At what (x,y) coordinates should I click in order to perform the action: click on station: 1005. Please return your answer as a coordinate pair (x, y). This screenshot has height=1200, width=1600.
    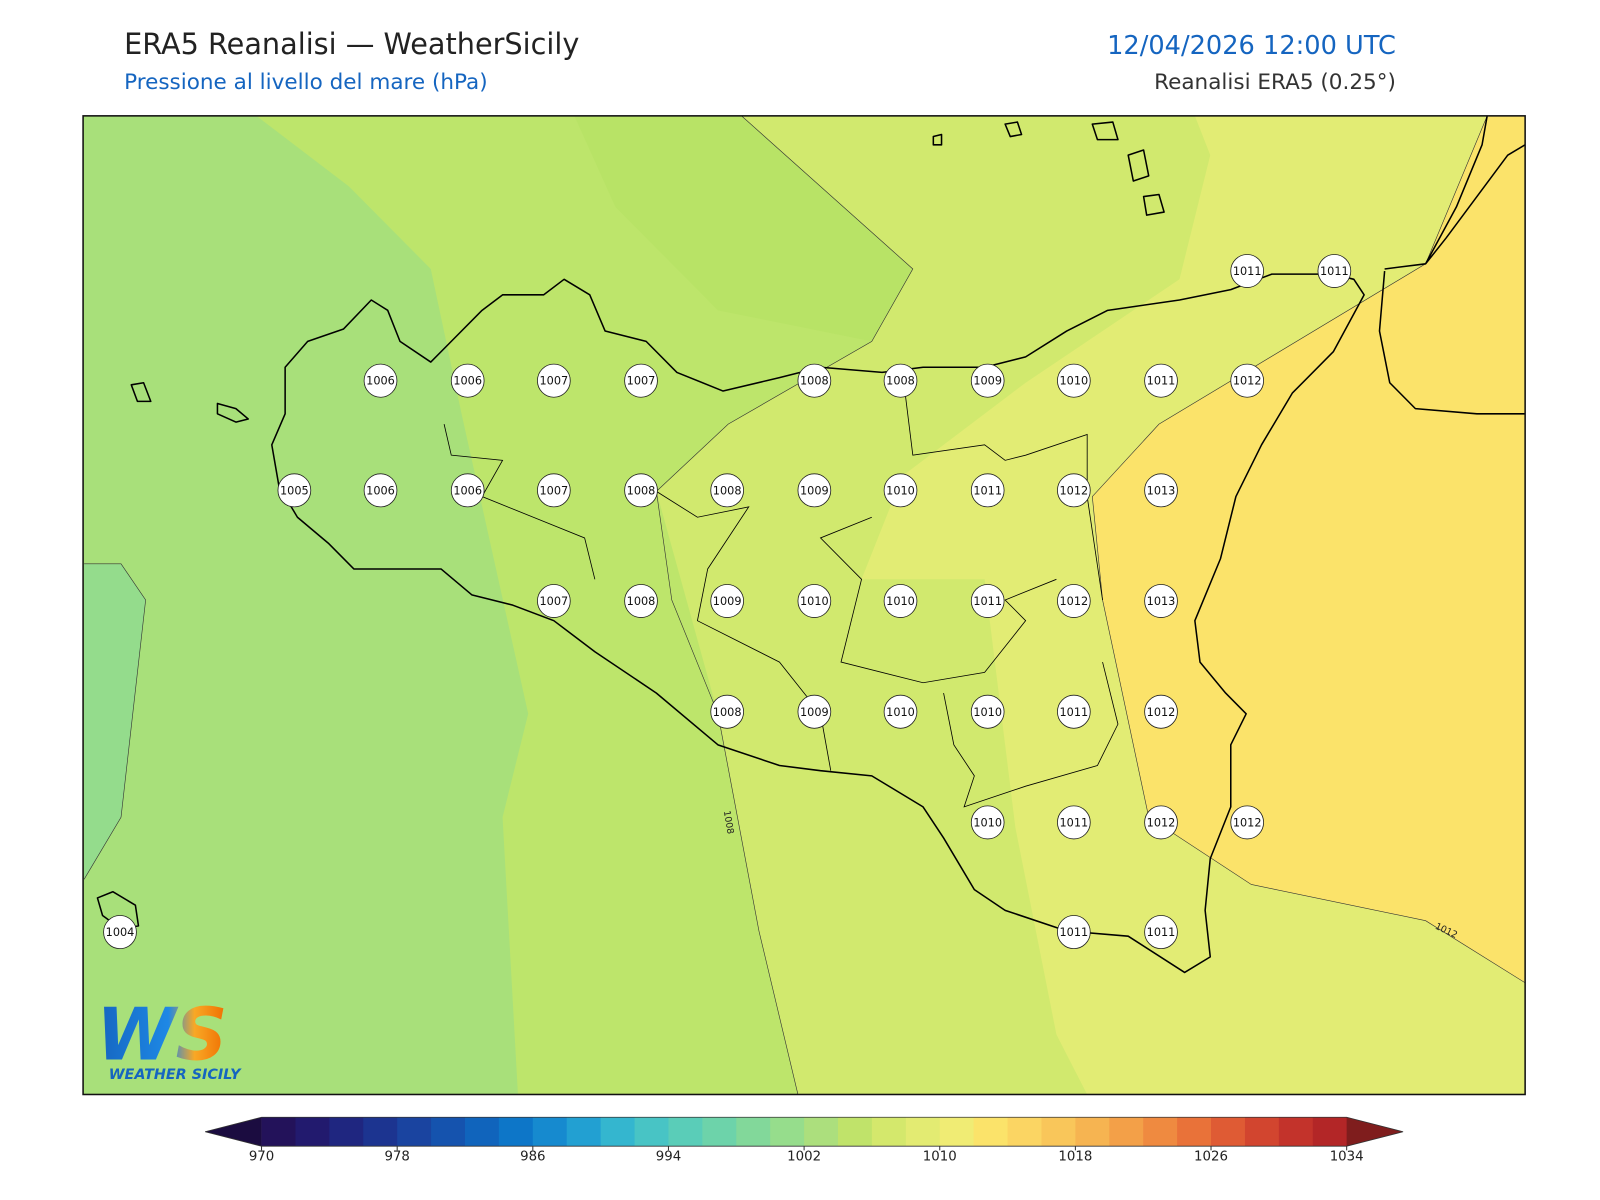
    Looking at the image, I should click on (294, 490).